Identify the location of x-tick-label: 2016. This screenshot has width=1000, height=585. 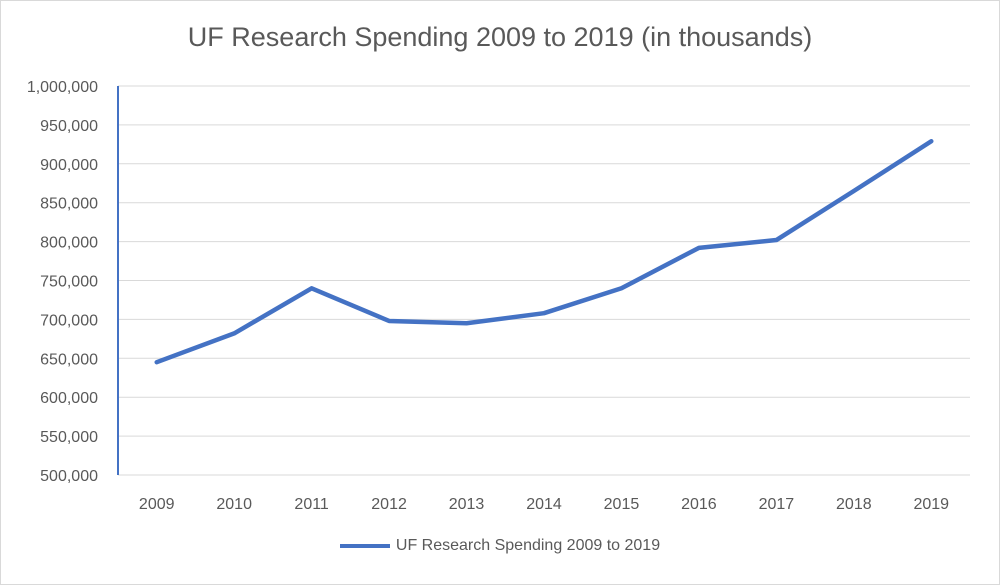
(699, 504).